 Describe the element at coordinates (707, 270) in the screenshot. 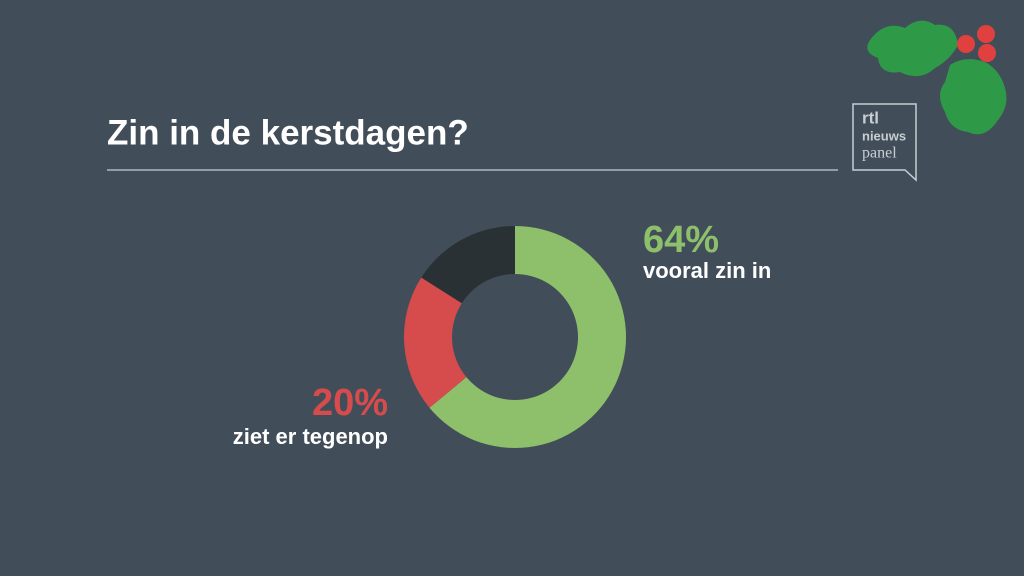

I see `category-label: vooral zin in` at that location.